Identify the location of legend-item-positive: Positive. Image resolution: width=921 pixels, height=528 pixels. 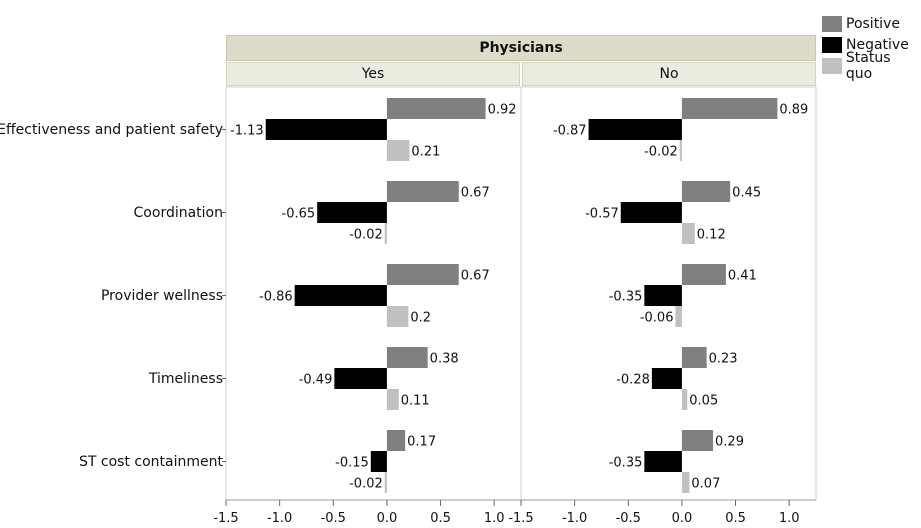
(871, 23).